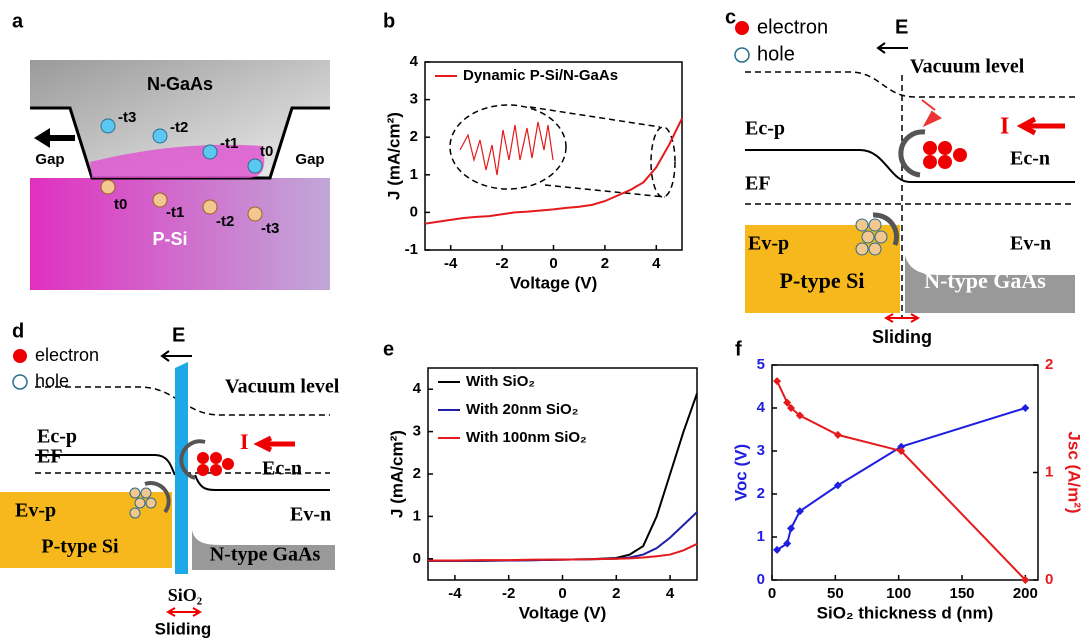 This screenshot has width=1085, height=643. Describe the element at coordinates (1049, 364) in the screenshot. I see `y2-tick-label: 2` at that location.